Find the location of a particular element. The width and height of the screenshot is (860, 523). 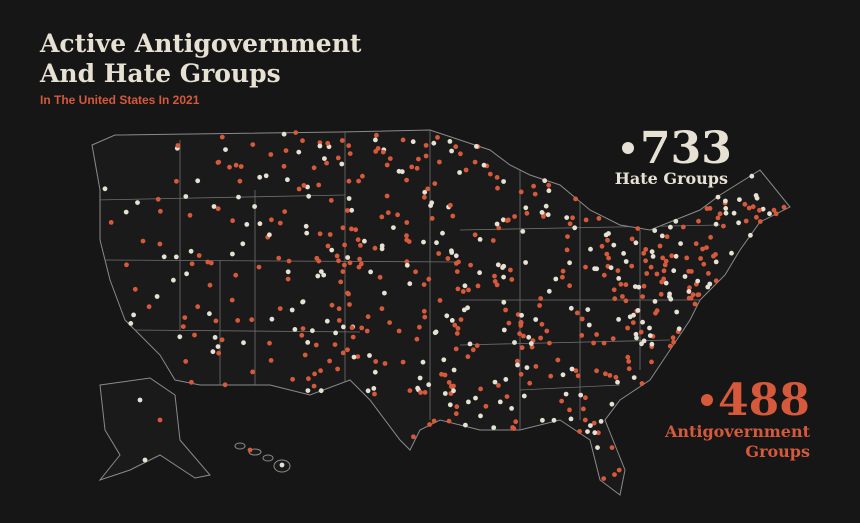

stat-number: 733 is located at coordinates (686, 148).